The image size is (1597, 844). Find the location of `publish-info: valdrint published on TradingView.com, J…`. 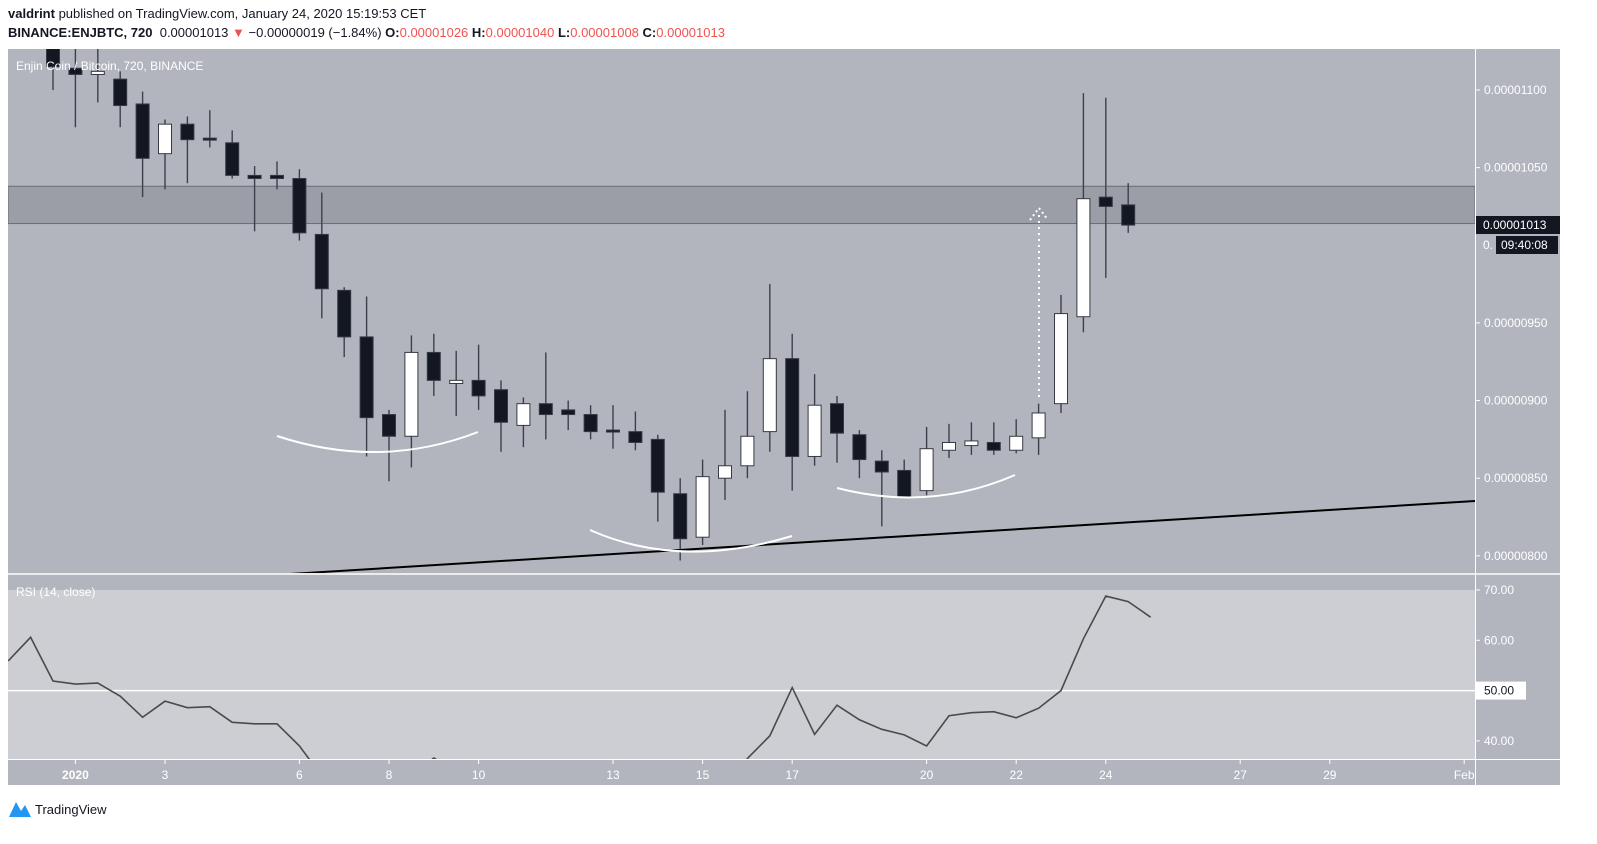

publish-info: valdrint published on TradingView.com, J… is located at coordinates (217, 13).